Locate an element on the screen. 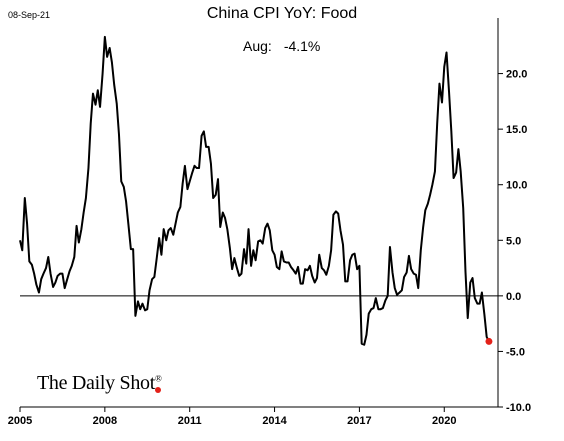 This screenshot has width=564, height=441. x-tick-label: 2011 is located at coordinates (190, 421).